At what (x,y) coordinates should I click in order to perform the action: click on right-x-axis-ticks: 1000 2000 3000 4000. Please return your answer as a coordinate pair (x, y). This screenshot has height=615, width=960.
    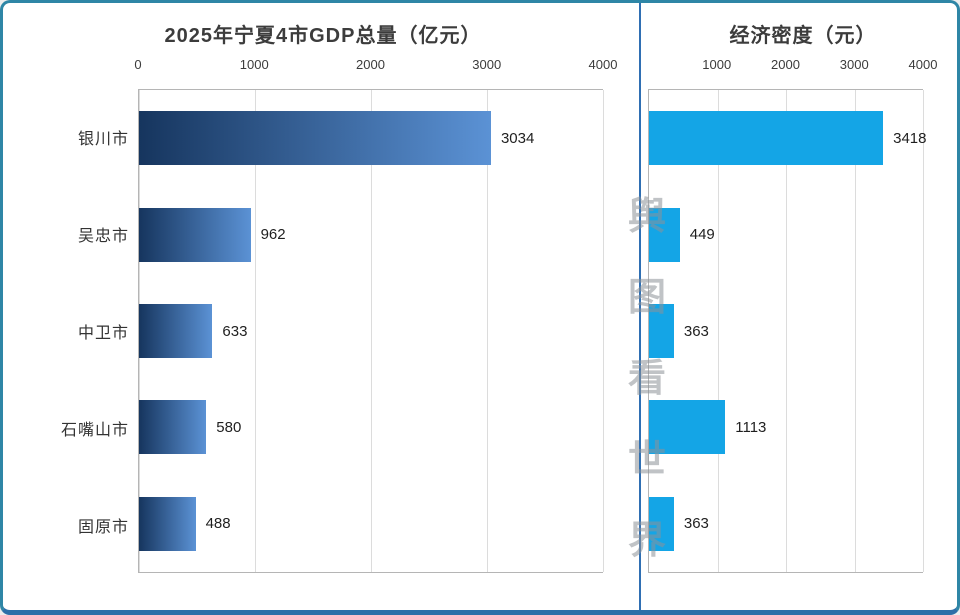
    Looking at the image, I should click on (792, 67).